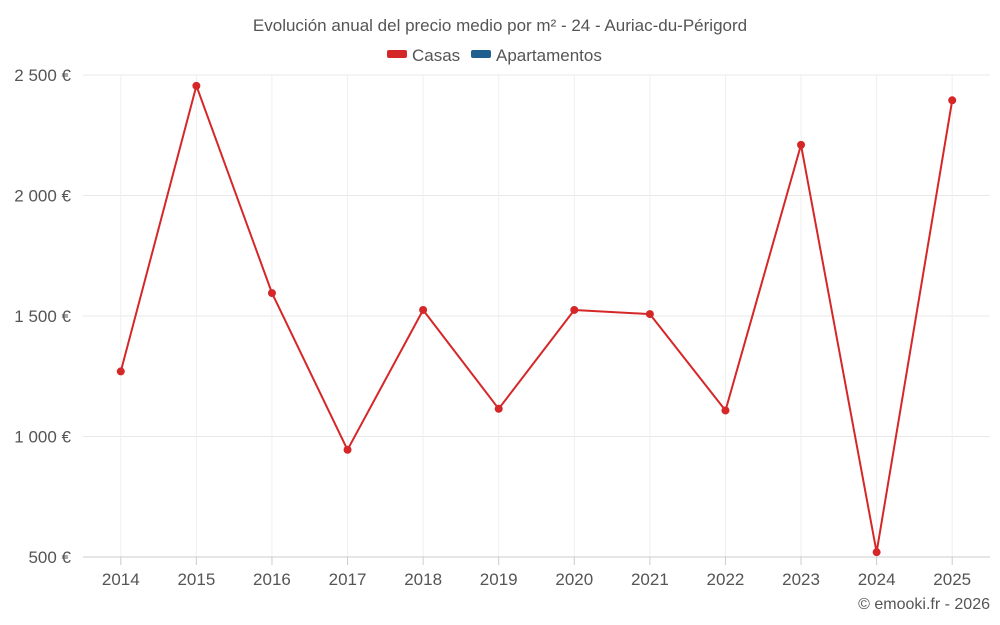 This screenshot has width=1000, height=625. Describe the element at coordinates (481, 54) in the screenshot. I see `legend-swatch-apartamentos` at that location.